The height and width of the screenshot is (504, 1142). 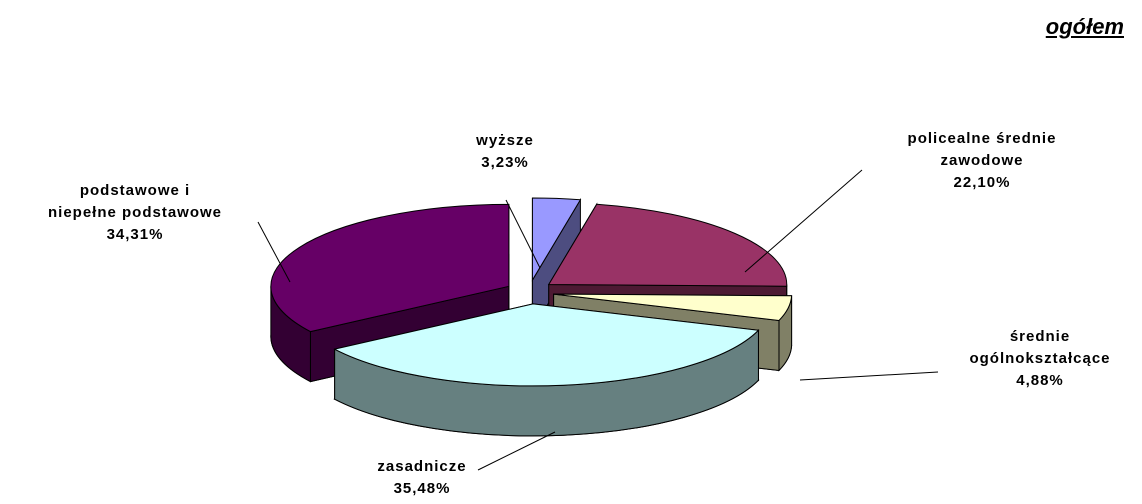 I want to click on value-label: 3,23%, so click(x=505, y=162).